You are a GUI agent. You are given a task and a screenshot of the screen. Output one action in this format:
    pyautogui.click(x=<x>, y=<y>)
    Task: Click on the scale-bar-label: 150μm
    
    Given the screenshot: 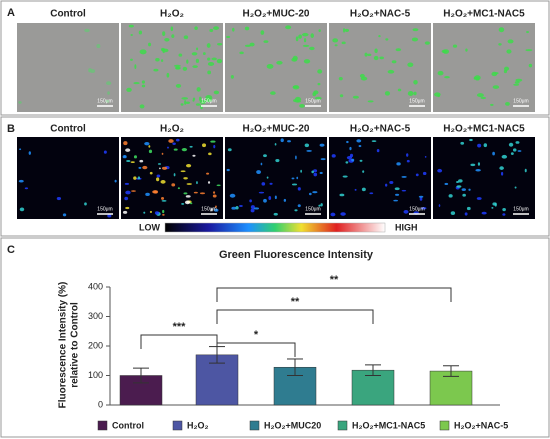 What is the action you would take?
    pyautogui.click(x=208, y=101)
    